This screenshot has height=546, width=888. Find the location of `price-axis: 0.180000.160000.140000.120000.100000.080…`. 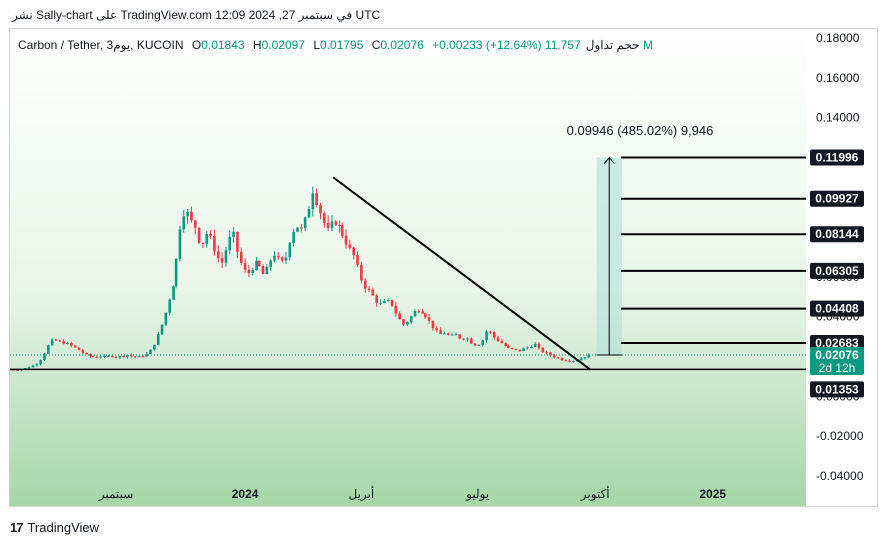

price-axis: 0.180000.160000.140000.120000.100000.080… is located at coordinates (840, 257).